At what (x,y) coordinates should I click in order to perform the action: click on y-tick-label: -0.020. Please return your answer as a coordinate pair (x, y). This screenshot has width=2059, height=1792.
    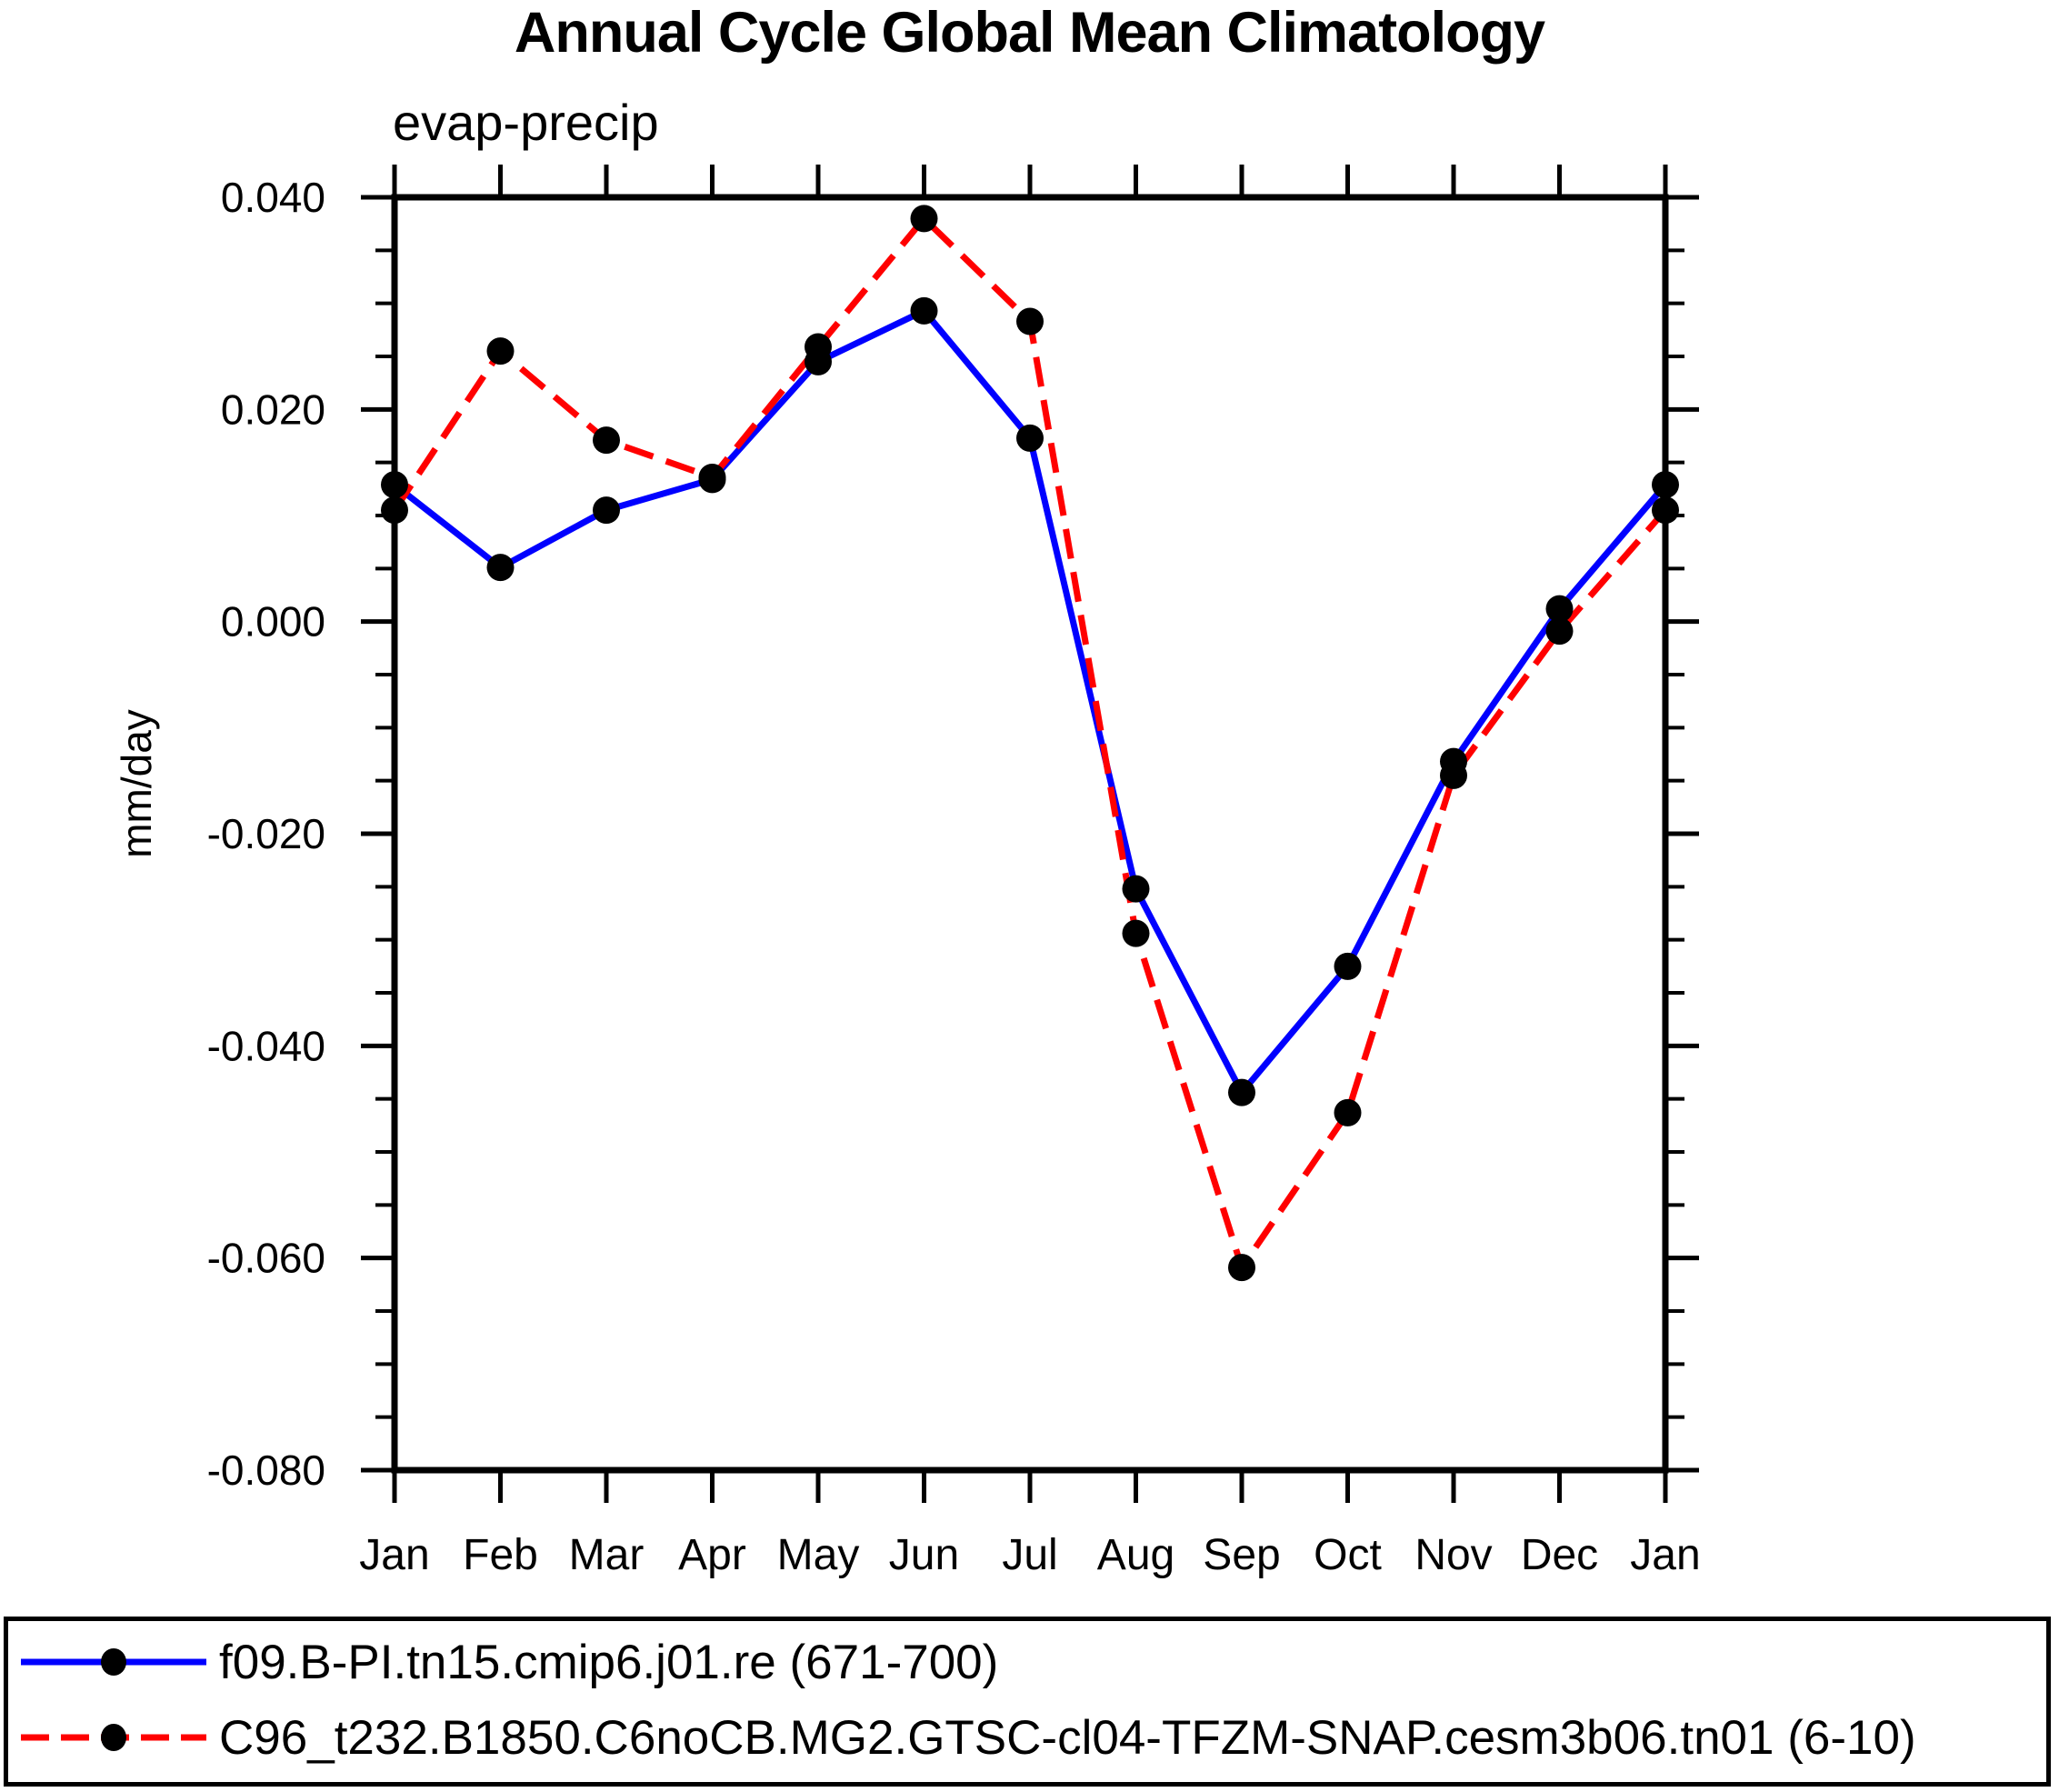
    Looking at the image, I should click on (266, 833).